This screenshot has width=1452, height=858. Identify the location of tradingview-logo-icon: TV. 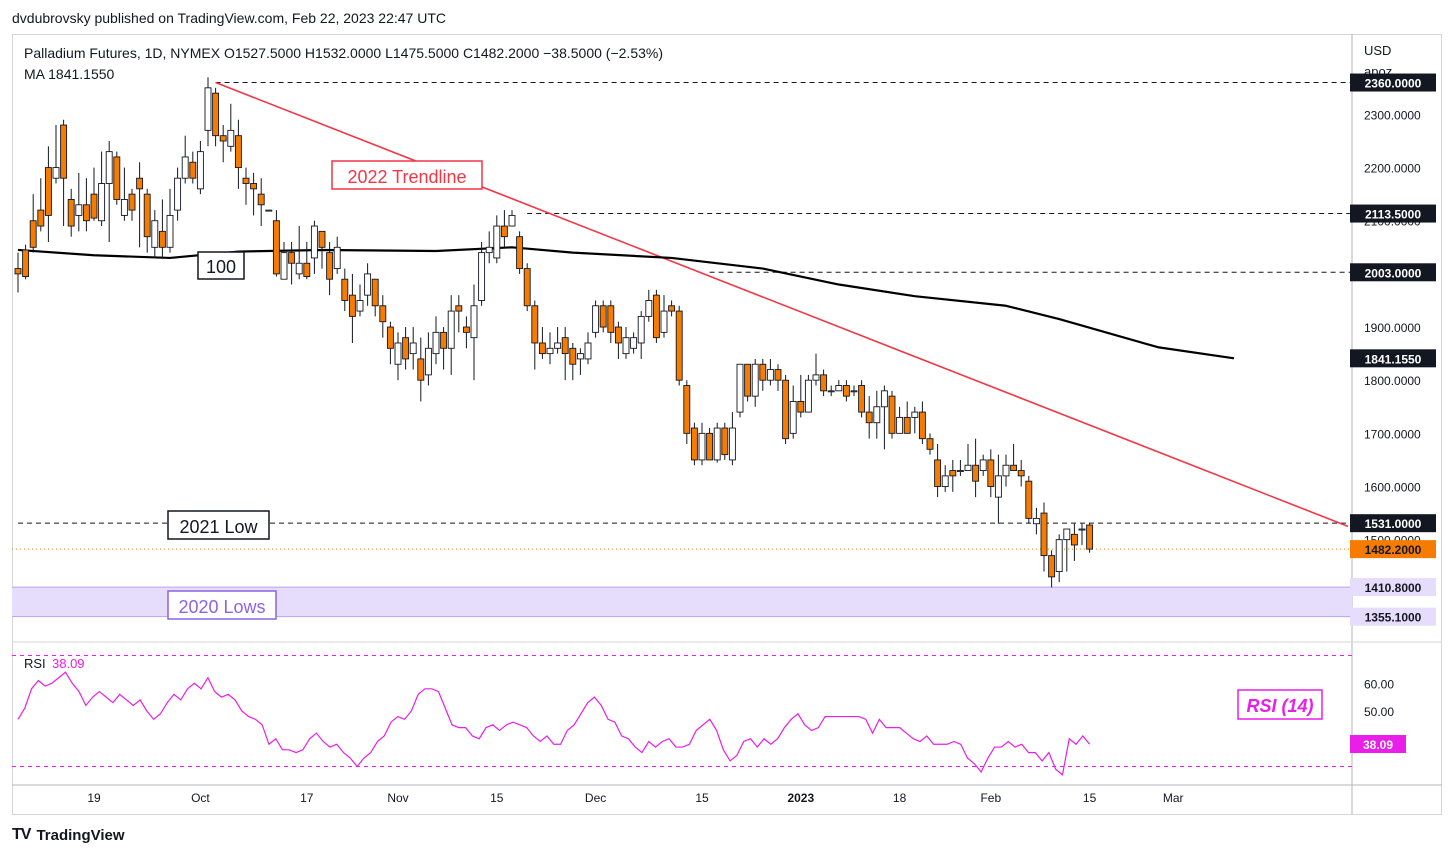
(21, 834).